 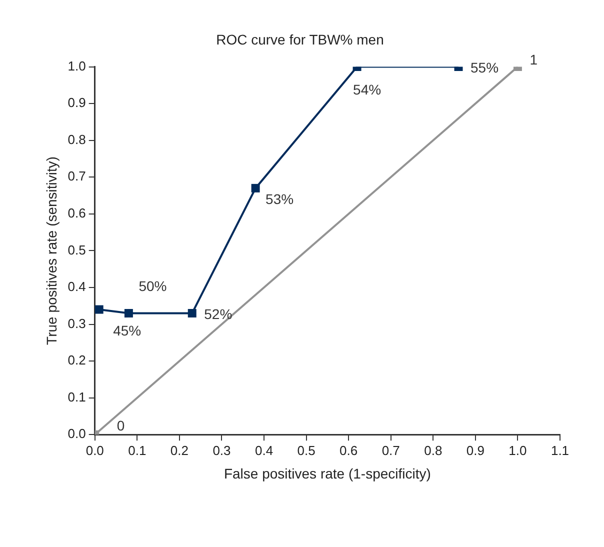 I want to click on y-tick-label: 0.5, so click(x=77, y=250).